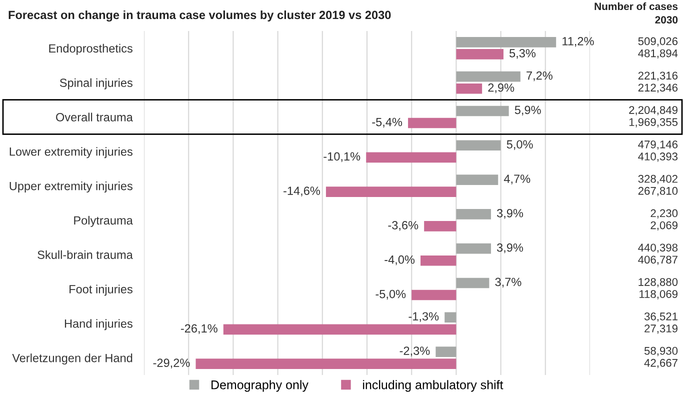 The image size is (685, 403). I want to click on data-label: 3,7%, so click(508, 283).